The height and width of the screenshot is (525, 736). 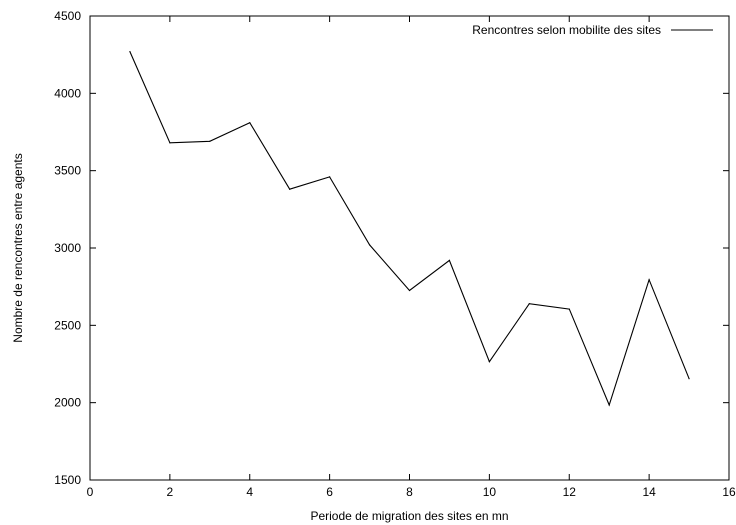 What do you see at coordinates (67, 16) in the screenshot?
I see `y-tick-label: 4500` at bounding box center [67, 16].